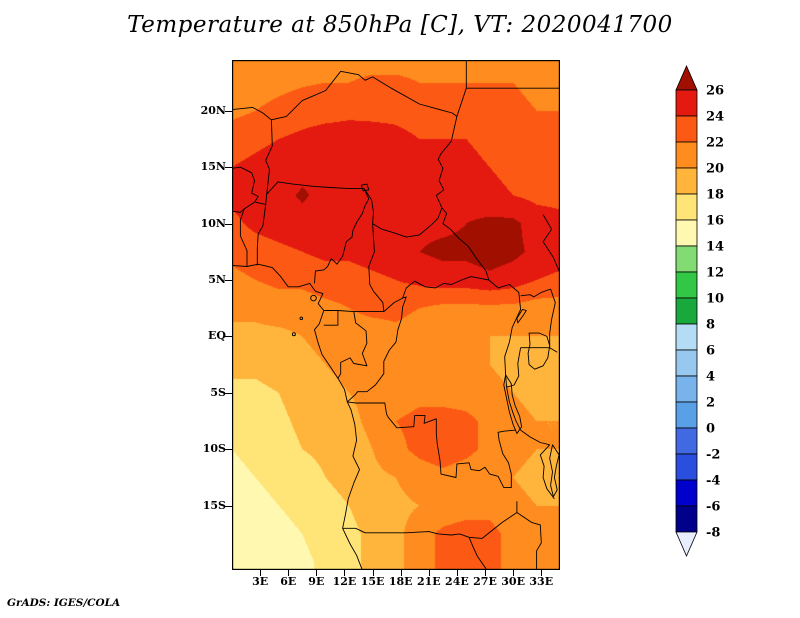 This screenshot has height=618, width=800. I want to click on lon-tick-label: 27E, so click(485, 581).